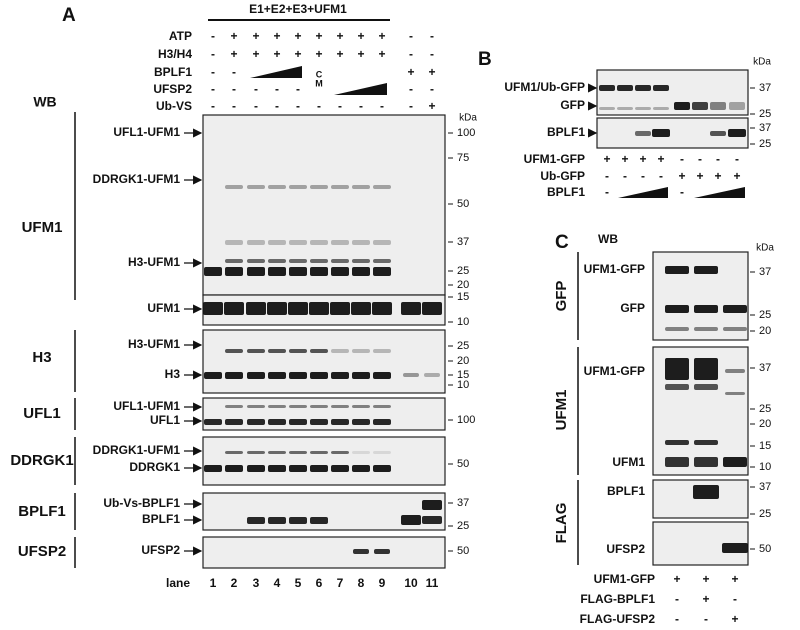  I want to click on band-label: UFM1, so click(628, 462).